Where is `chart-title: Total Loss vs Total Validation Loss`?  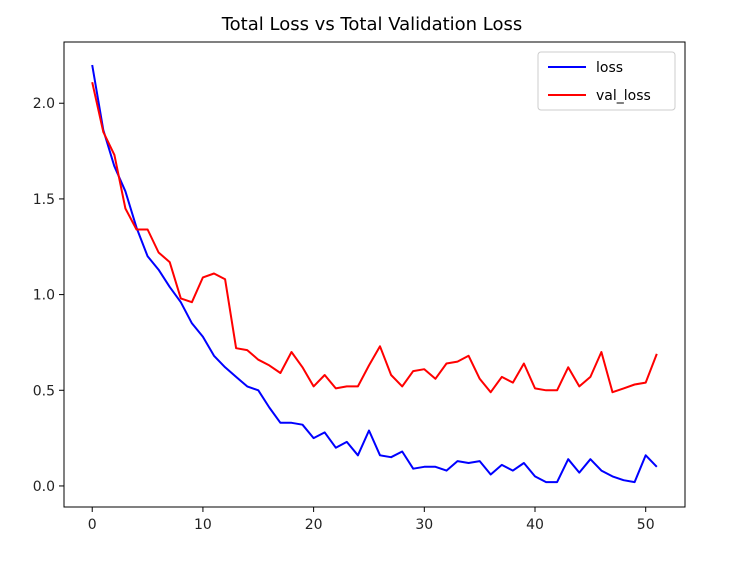
chart-title: Total Loss vs Total Validation Loss is located at coordinates (372, 24).